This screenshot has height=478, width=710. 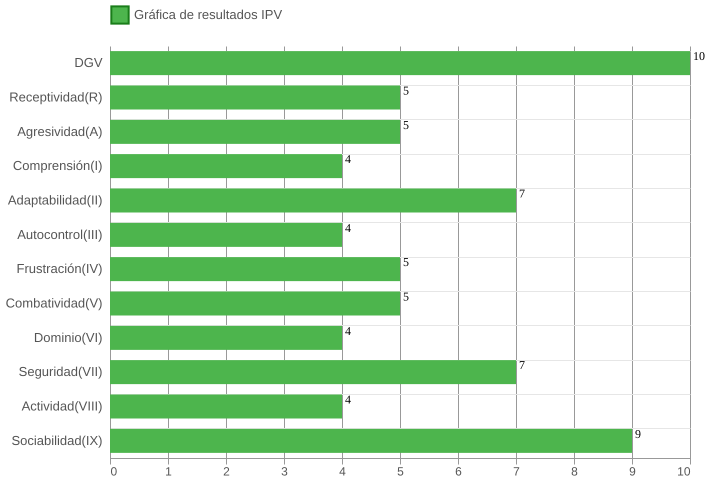 I want to click on data-label: 10, so click(x=699, y=56).